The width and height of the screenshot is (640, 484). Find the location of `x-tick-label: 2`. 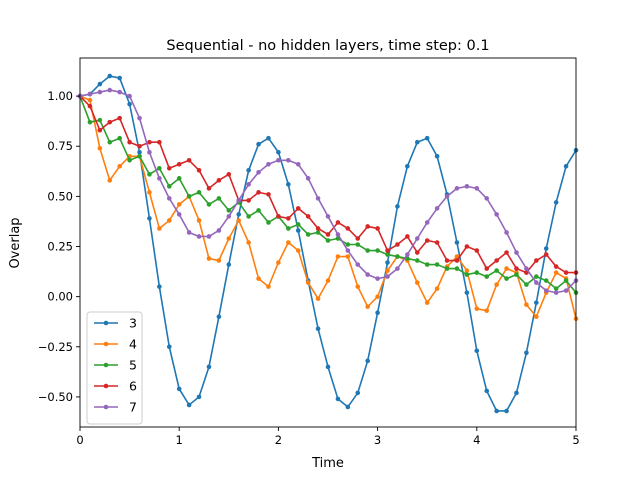

x-tick-label: 2 is located at coordinates (278, 440).